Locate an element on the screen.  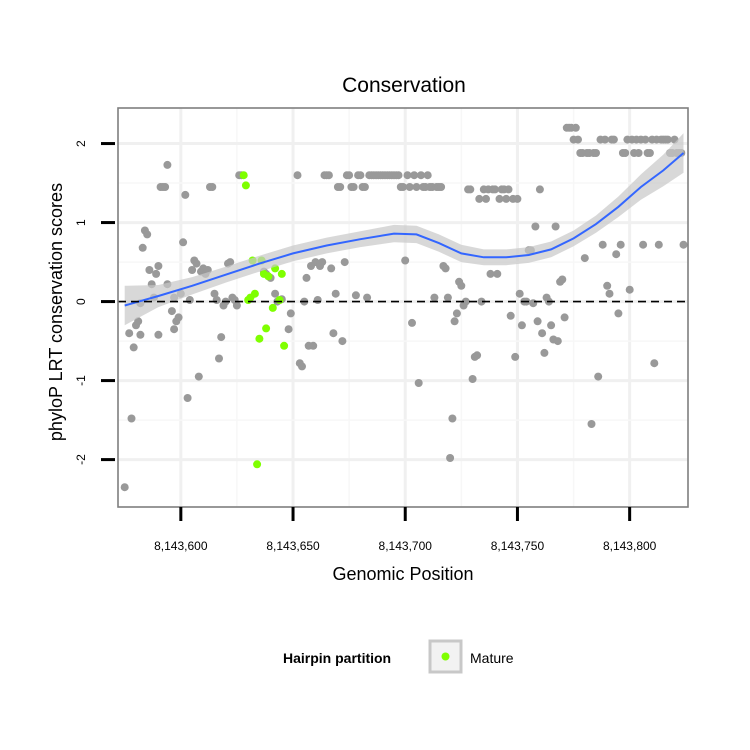
x-tick-label: 8,143,700 is located at coordinates (406, 546).